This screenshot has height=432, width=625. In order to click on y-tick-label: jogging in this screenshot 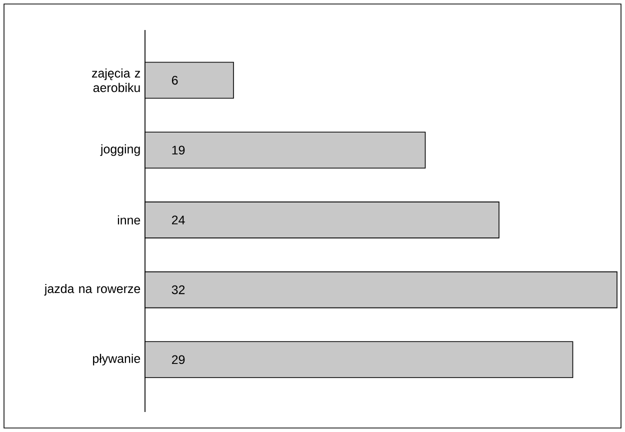, I will do `click(120, 150)`.